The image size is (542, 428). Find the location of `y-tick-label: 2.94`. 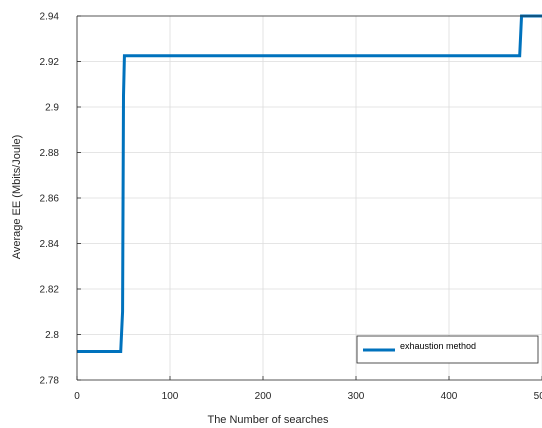

y-tick-label: 2.94 is located at coordinates (50, 17).